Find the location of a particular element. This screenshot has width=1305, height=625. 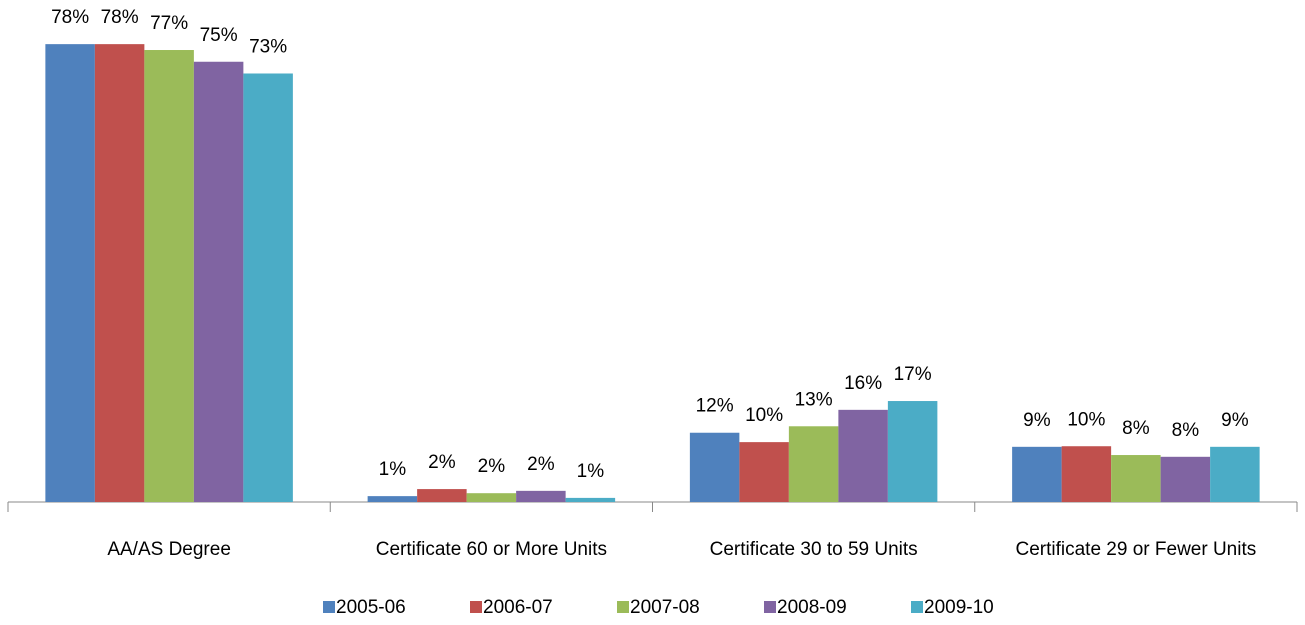

x-tick-label: Certificate 60 or More Units is located at coordinates (491, 549).